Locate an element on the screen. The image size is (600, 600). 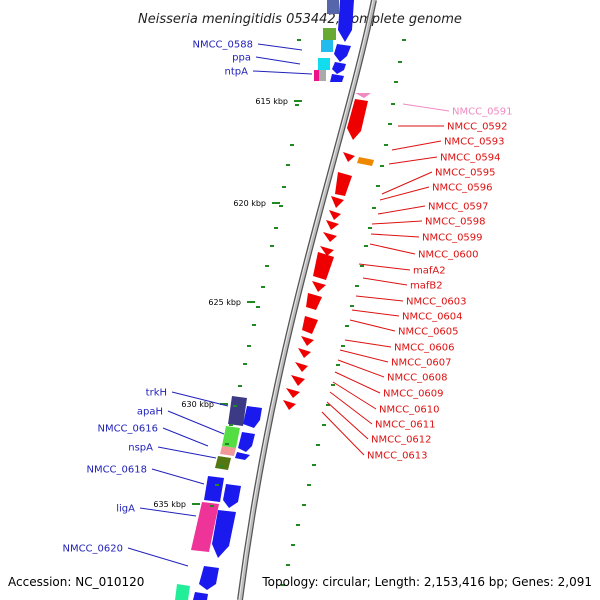
gene-label: NMCC_0620 is located at coordinates (92, 549).